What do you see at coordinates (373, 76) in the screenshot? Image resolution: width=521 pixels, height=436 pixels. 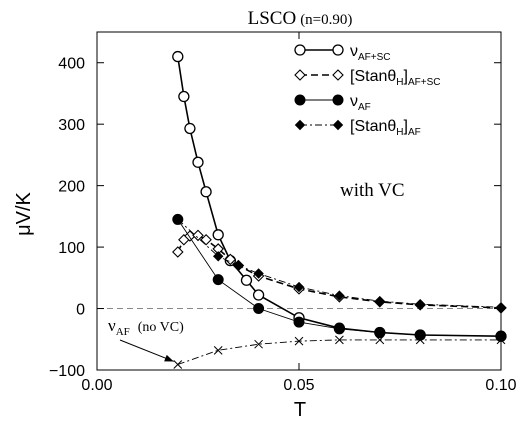 I see `legend-label-main: [Stanθ` at bounding box center [373, 76].